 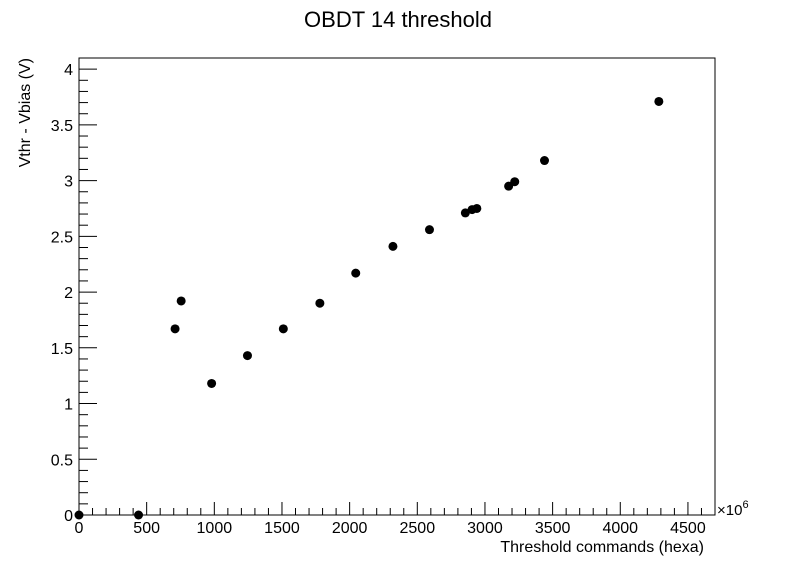 I want to click on y-tick-label: 0, so click(x=68, y=516).